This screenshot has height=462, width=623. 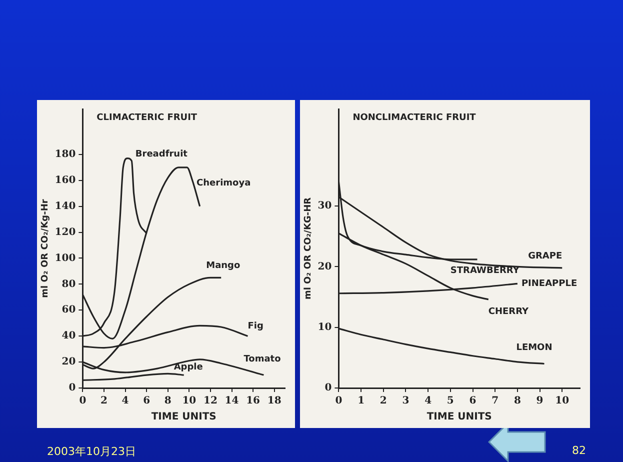 I want to click on text: 82, so click(x=579, y=450).